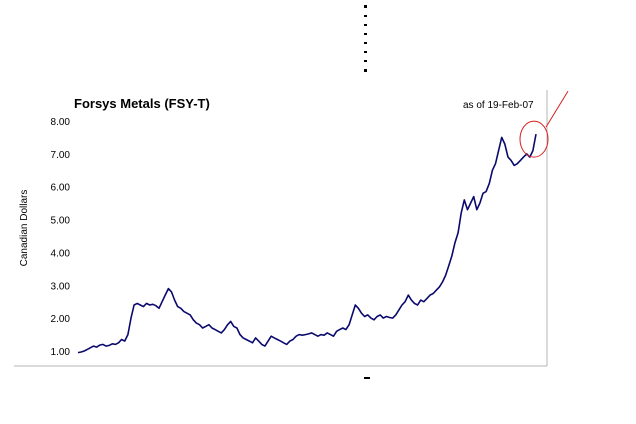  Describe the element at coordinates (557, 109) in the screenshot. I see `highlight-pointer-line` at that location.